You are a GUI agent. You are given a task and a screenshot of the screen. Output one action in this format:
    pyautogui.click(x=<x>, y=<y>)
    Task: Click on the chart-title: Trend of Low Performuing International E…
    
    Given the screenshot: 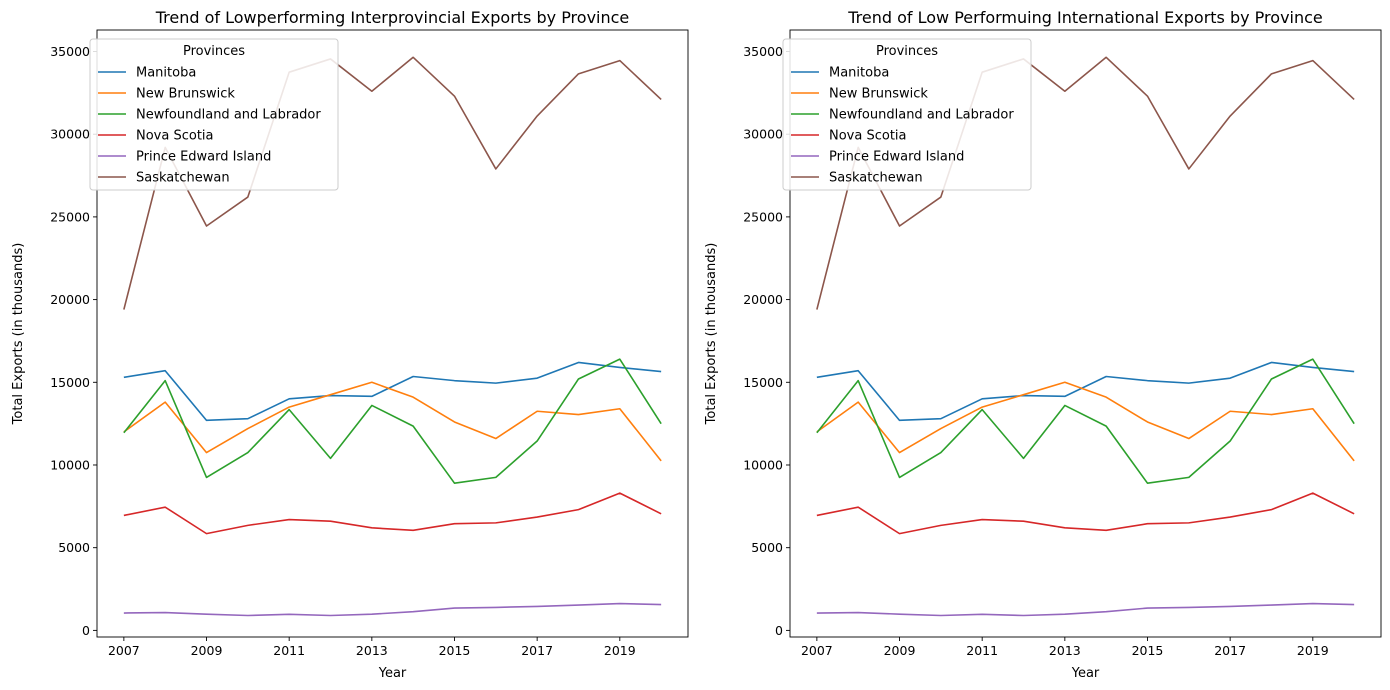 What is the action you would take?
    pyautogui.click(x=1085, y=17)
    